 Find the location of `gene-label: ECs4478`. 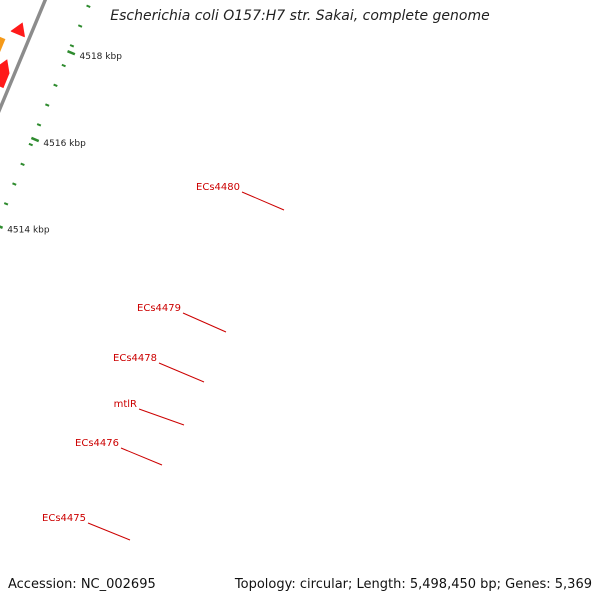

gene-label: ECs4478 is located at coordinates (135, 358).